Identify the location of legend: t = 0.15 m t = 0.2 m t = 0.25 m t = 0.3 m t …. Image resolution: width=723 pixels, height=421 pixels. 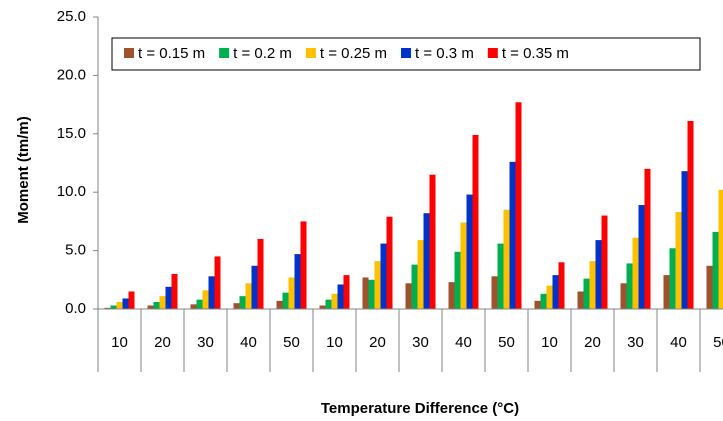
(406, 54).